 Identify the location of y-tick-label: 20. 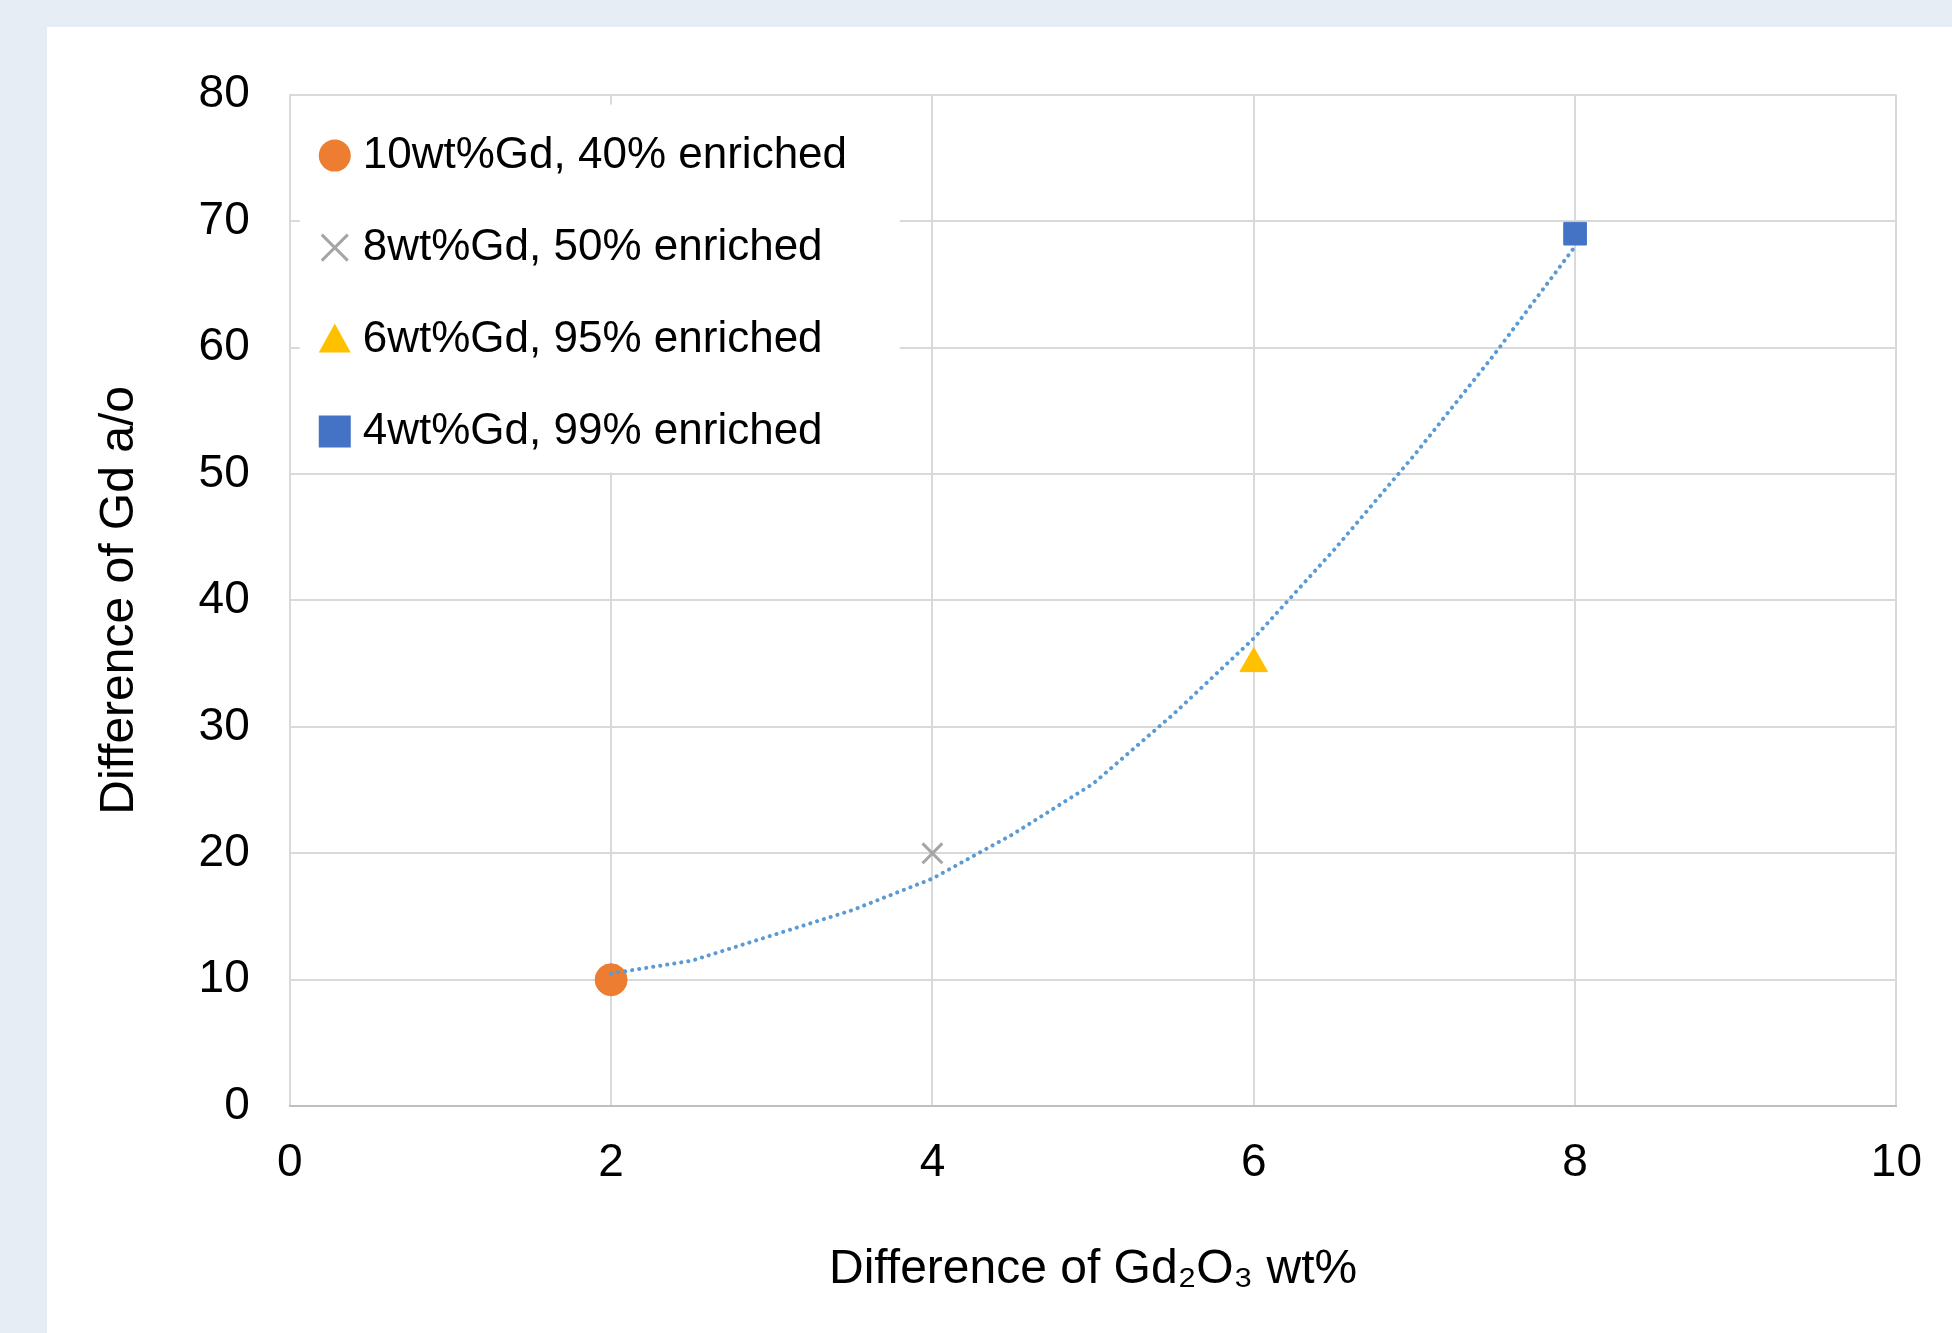
(224, 849).